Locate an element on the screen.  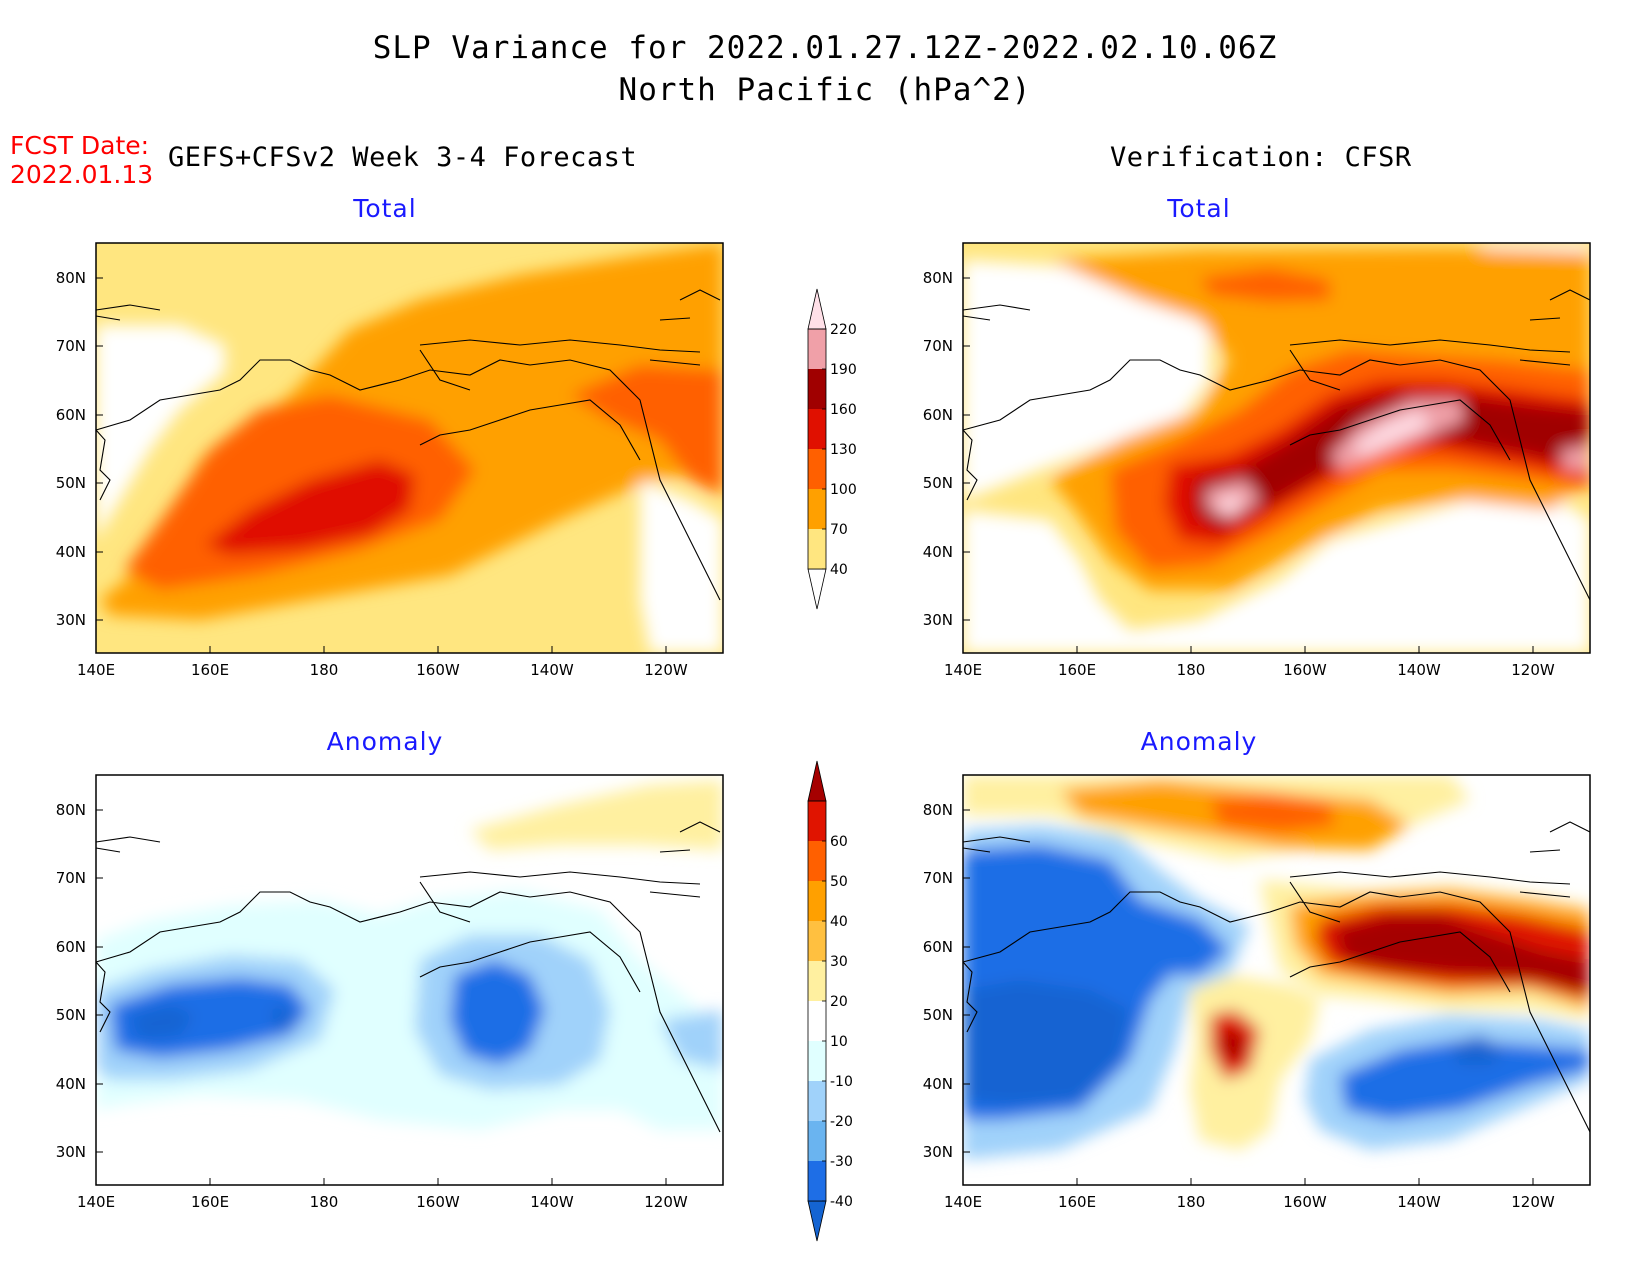
verification-total-white-region is located at coordinates (1086, 380).